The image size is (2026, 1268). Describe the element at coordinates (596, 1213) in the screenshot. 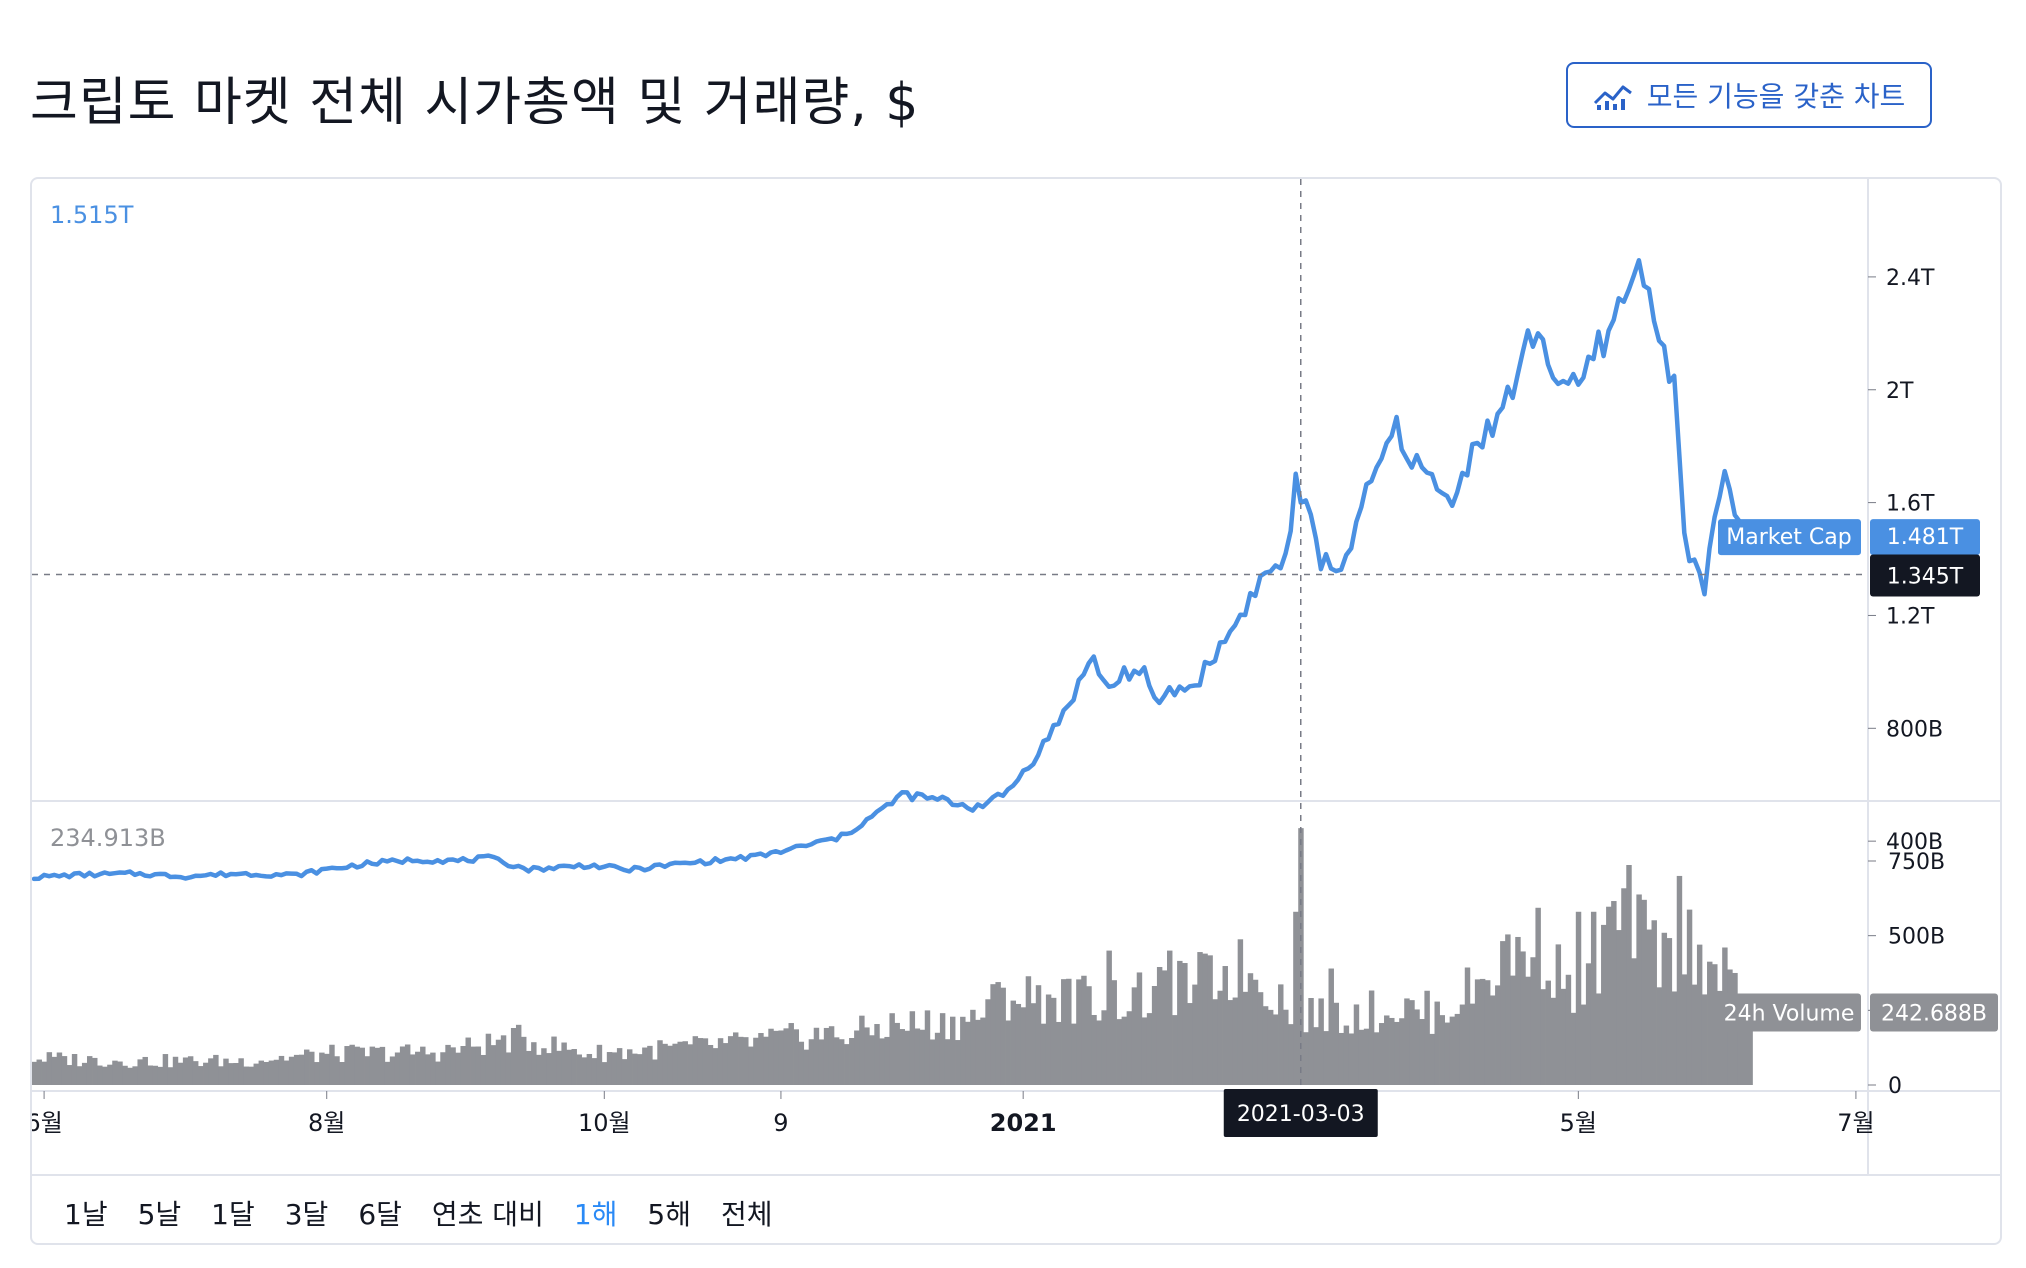

I see `range-button-6: 1해` at that location.